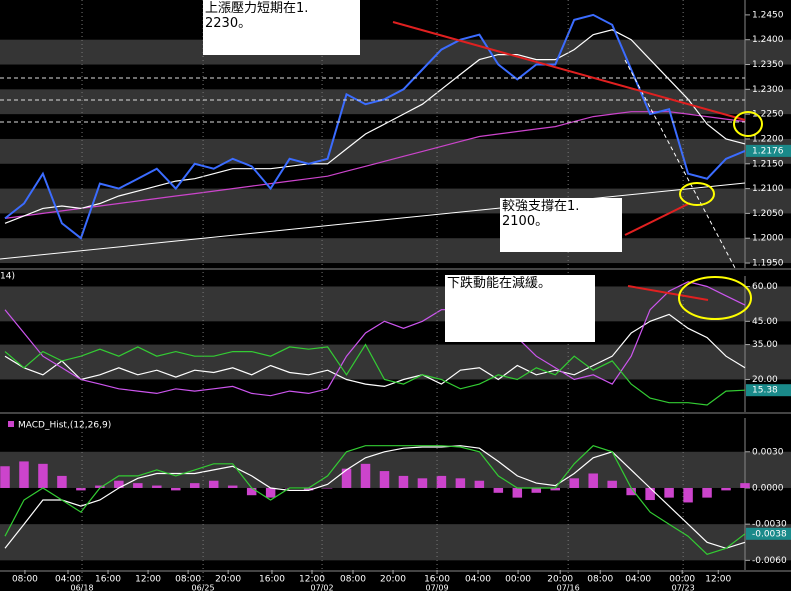 The width and height of the screenshot is (791, 591). What do you see at coordinates (768, 15) in the screenshot?
I see `y-tick-label: 1.2450` at bounding box center [768, 15].